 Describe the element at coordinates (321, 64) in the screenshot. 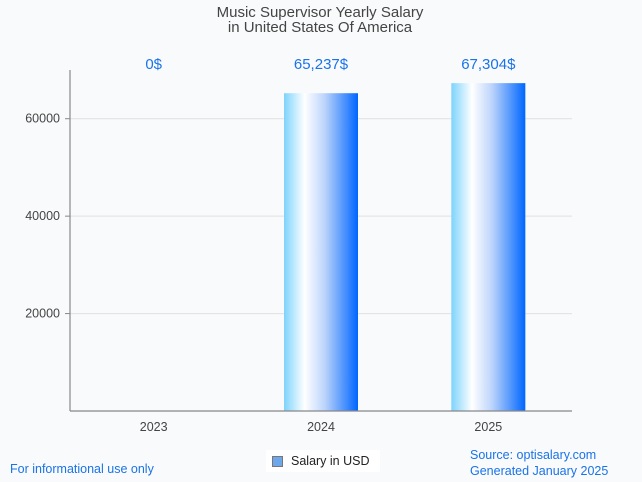

I see `data-label-2024: 65,237$` at that location.